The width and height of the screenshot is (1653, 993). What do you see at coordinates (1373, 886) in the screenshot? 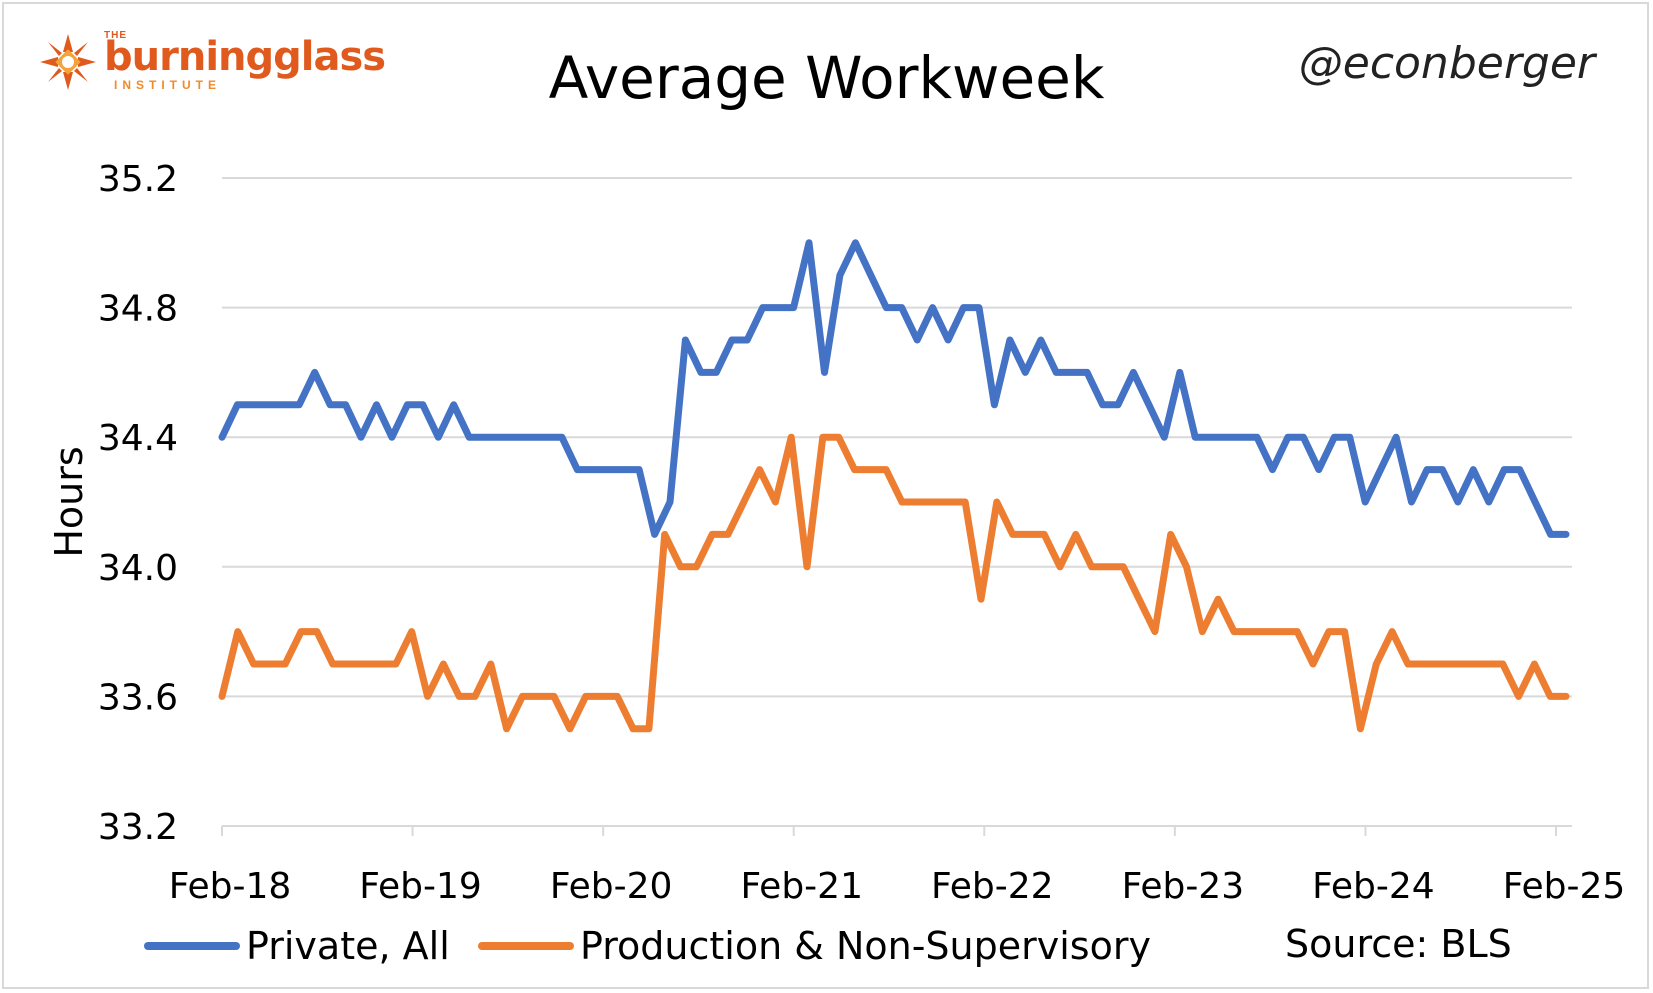
I see `x-tick-label: Feb-24` at bounding box center [1373, 886].